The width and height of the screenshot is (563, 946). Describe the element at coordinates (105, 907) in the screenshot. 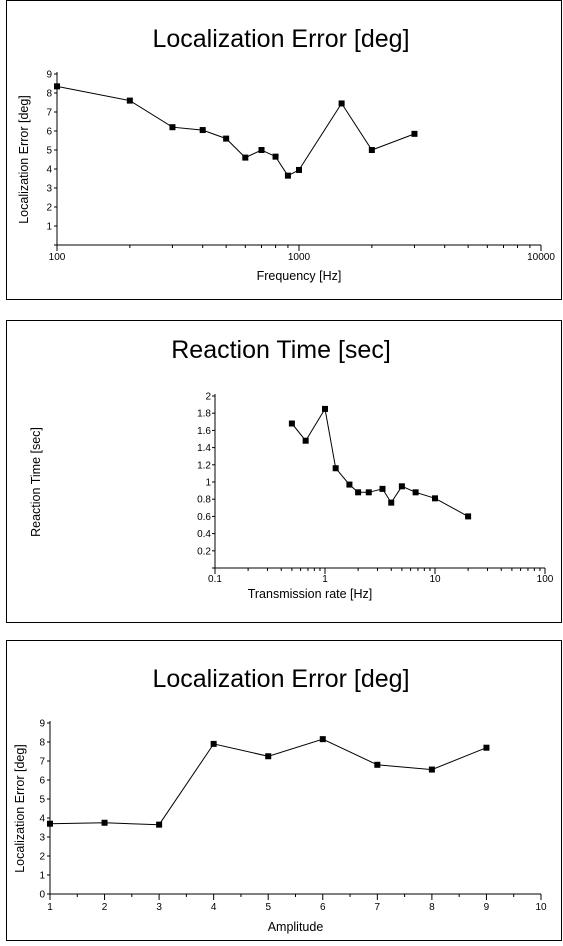

I see `x-tick-label: 2` at that location.